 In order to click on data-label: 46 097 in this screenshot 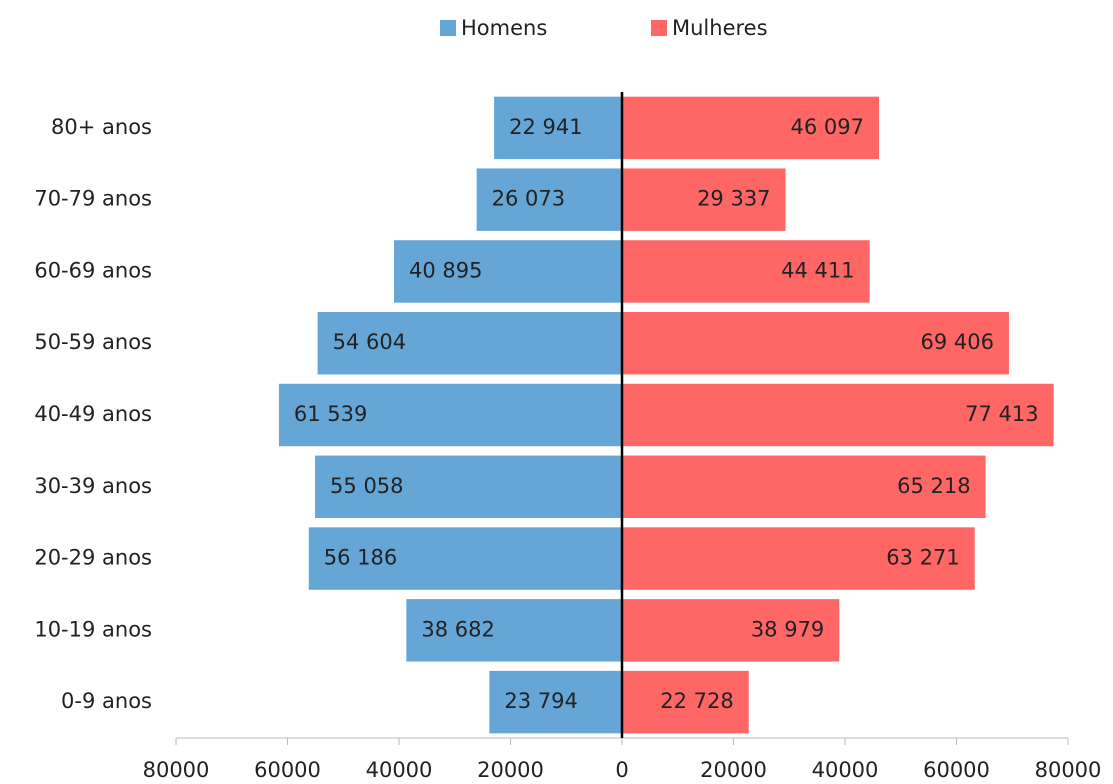, I will do `click(827, 127)`.